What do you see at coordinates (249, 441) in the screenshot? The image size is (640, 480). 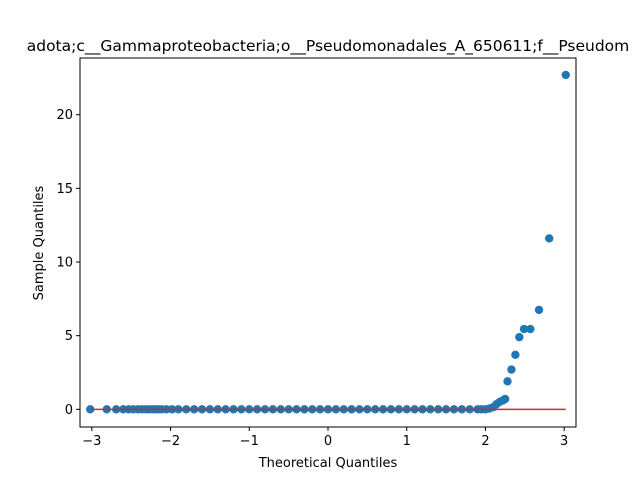 I see `x-tick-label: −1` at bounding box center [249, 441].